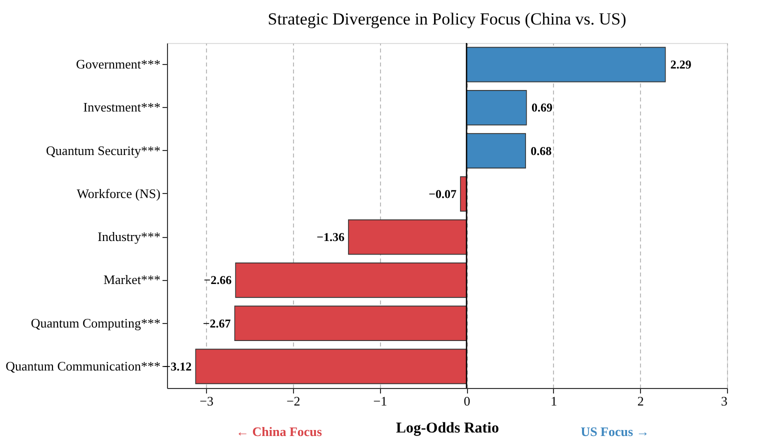 Image resolution: width=761 pixels, height=448 pixels. I want to click on data-label: 2.29, so click(681, 65).